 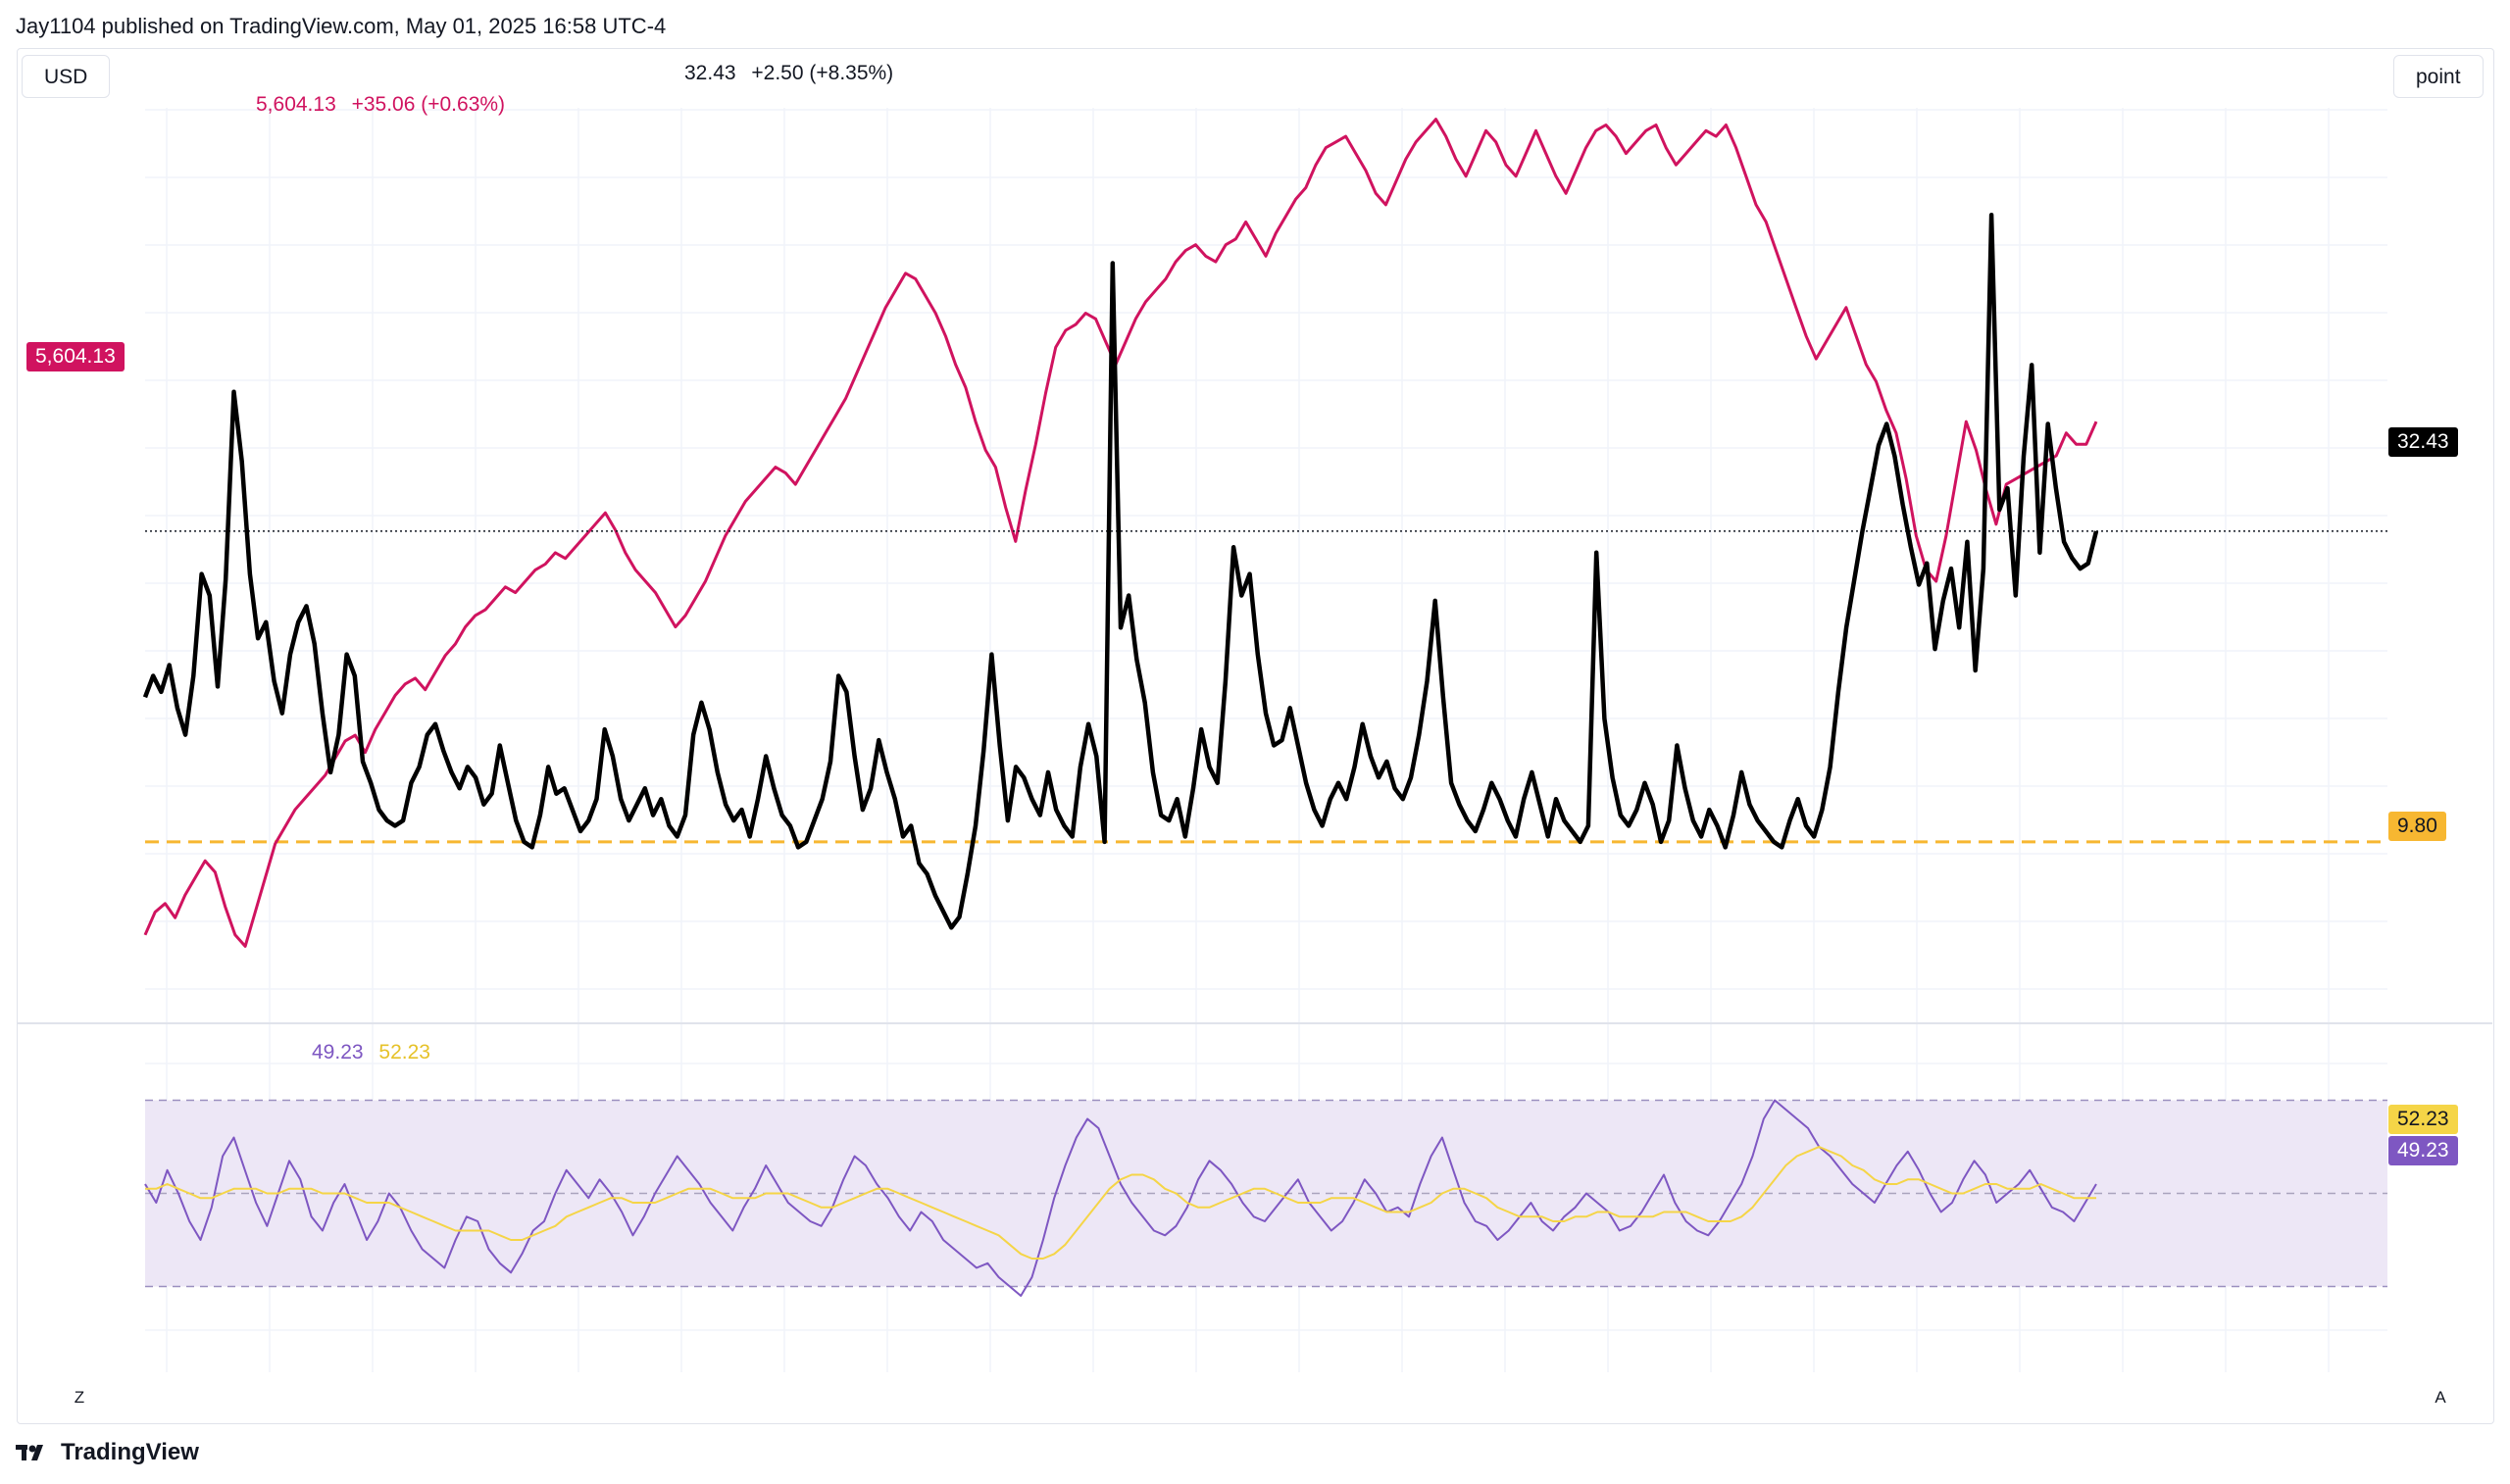 What do you see at coordinates (79, 1398) in the screenshot?
I see `left-axis-auto-button: Z` at bounding box center [79, 1398].